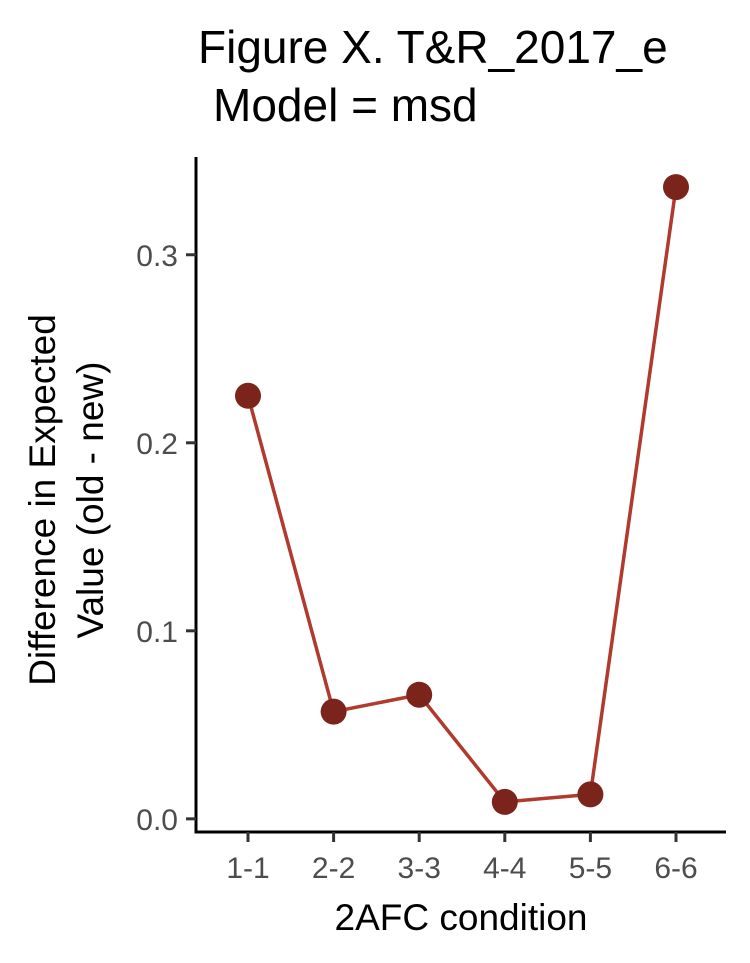 This screenshot has width=750, height=963. What do you see at coordinates (590, 868) in the screenshot?
I see `x-tick-label: 5-5` at bounding box center [590, 868].